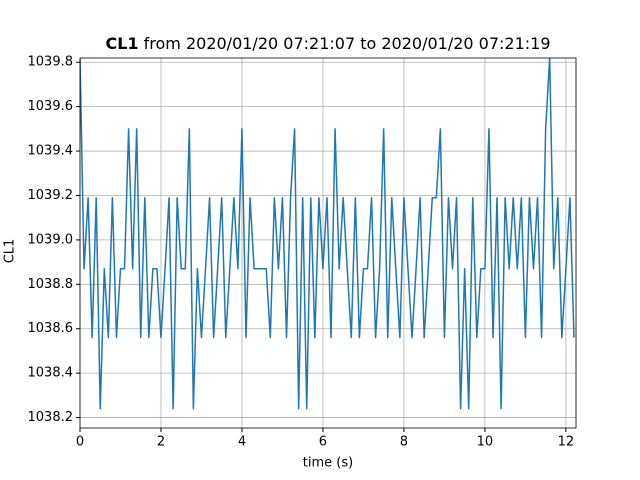 This screenshot has height=480, width=640. What do you see at coordinates (51, 284) in the screenshot?
I see `y-tick-label: 1038.8` at bounding box center [51, 284].